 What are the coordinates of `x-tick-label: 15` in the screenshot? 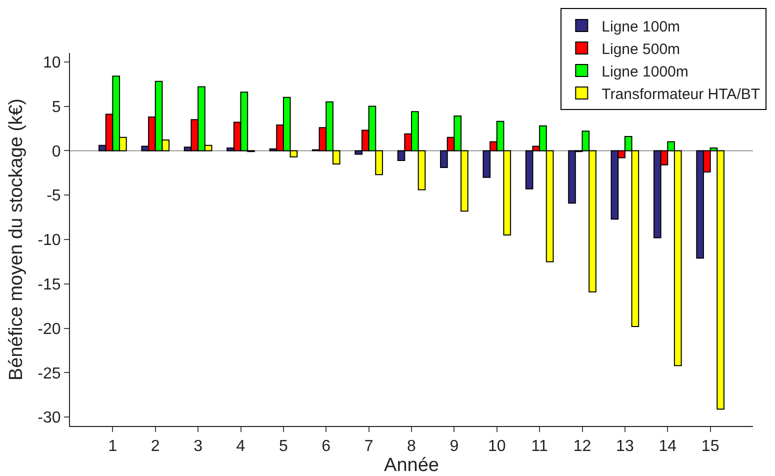 It's located at (710, 447).